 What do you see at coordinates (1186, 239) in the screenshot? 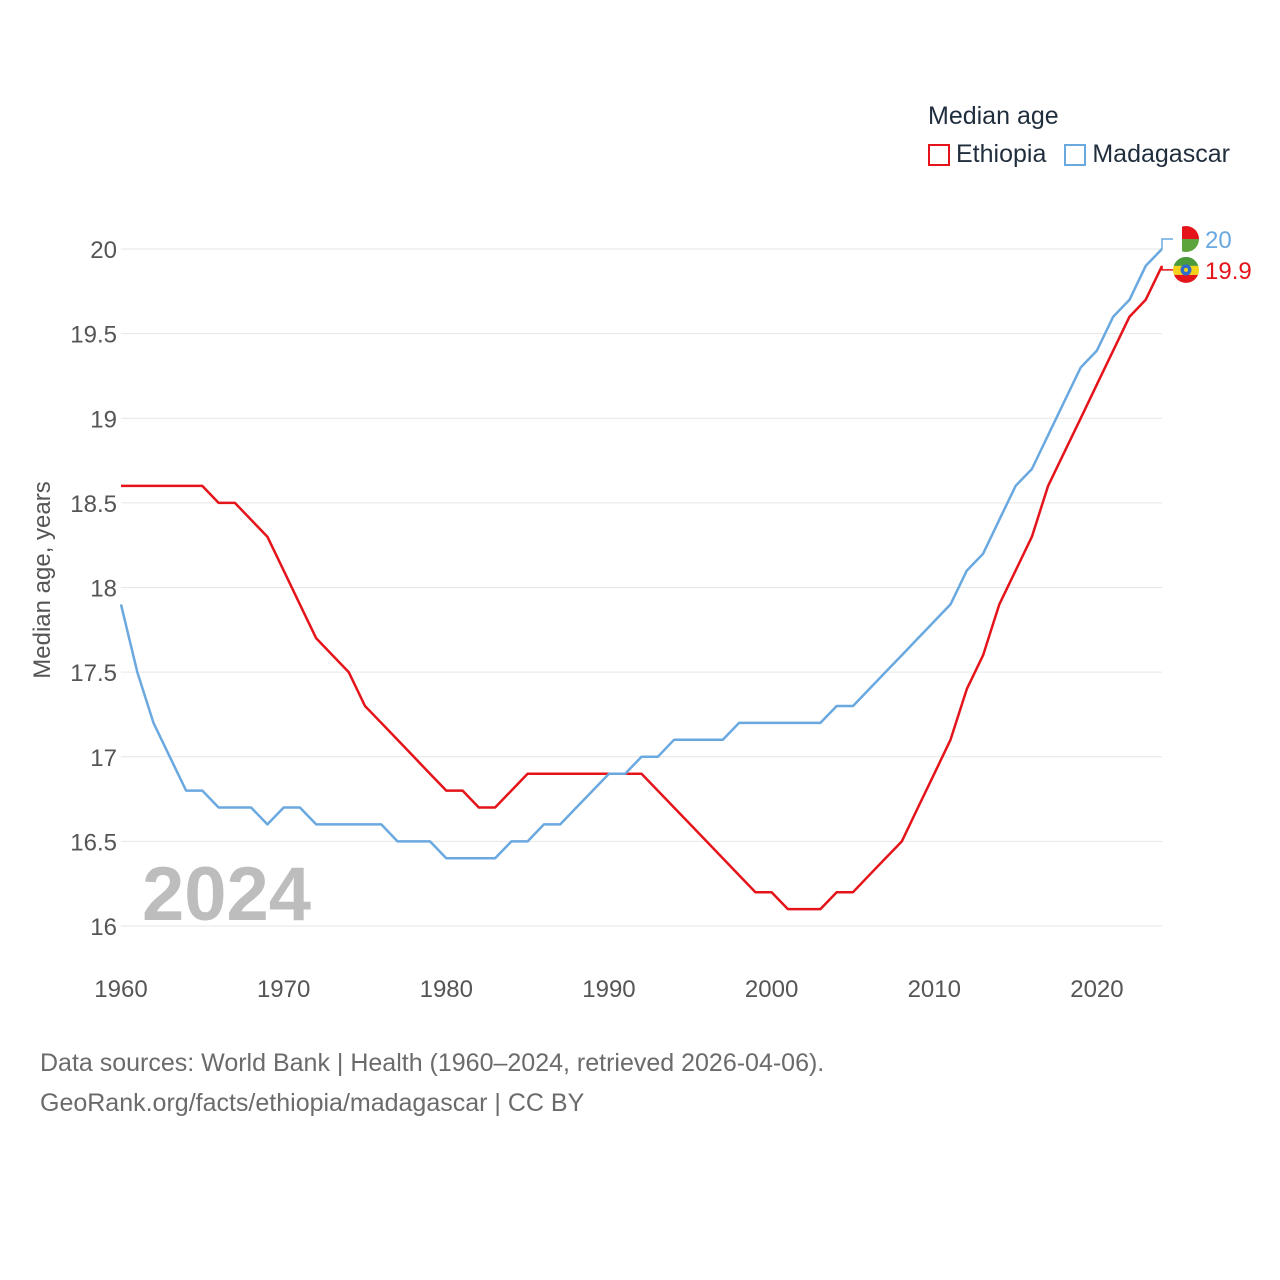
I see `madagascar-flag-icon` at bounding box center [1186, 239].